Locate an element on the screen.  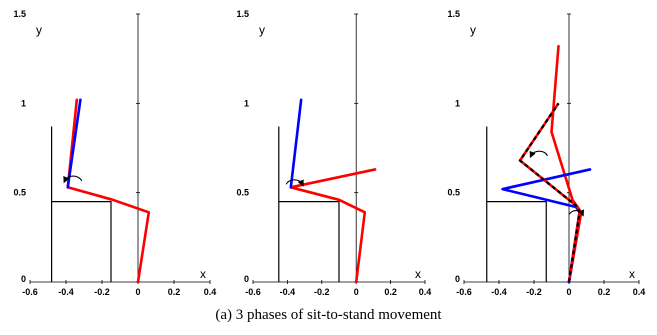
posture-line-dashed-base is located at coordinates (549, 192).